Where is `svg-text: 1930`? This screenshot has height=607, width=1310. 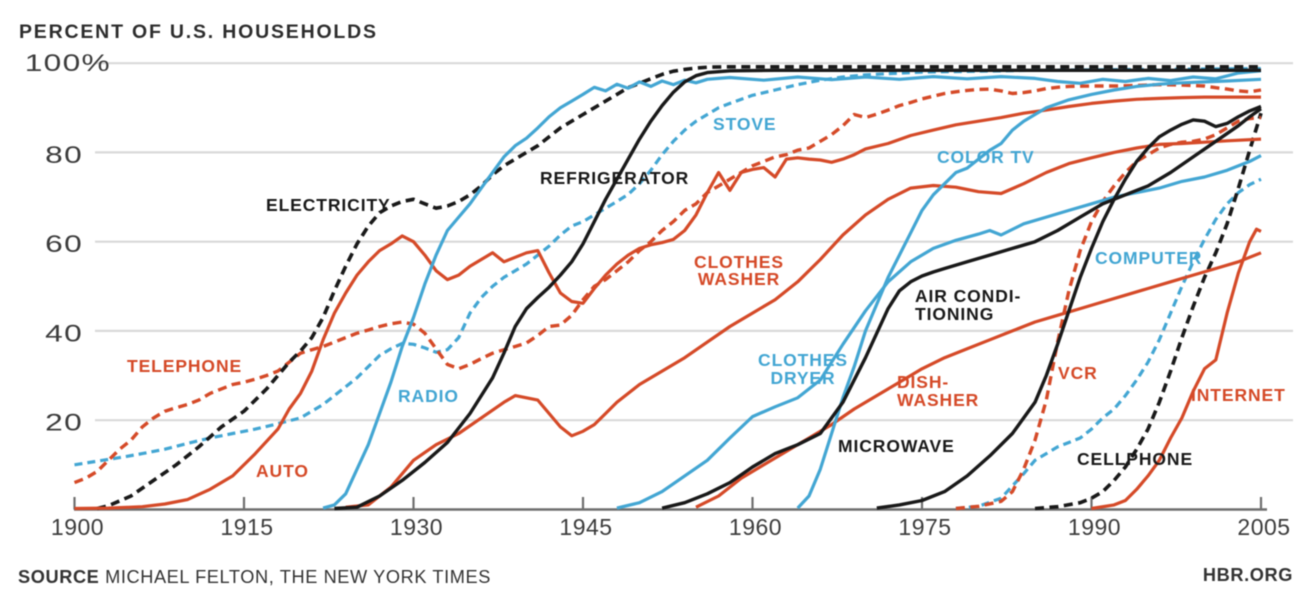
svg-text: 1930 is located at coordinates (416, 527).